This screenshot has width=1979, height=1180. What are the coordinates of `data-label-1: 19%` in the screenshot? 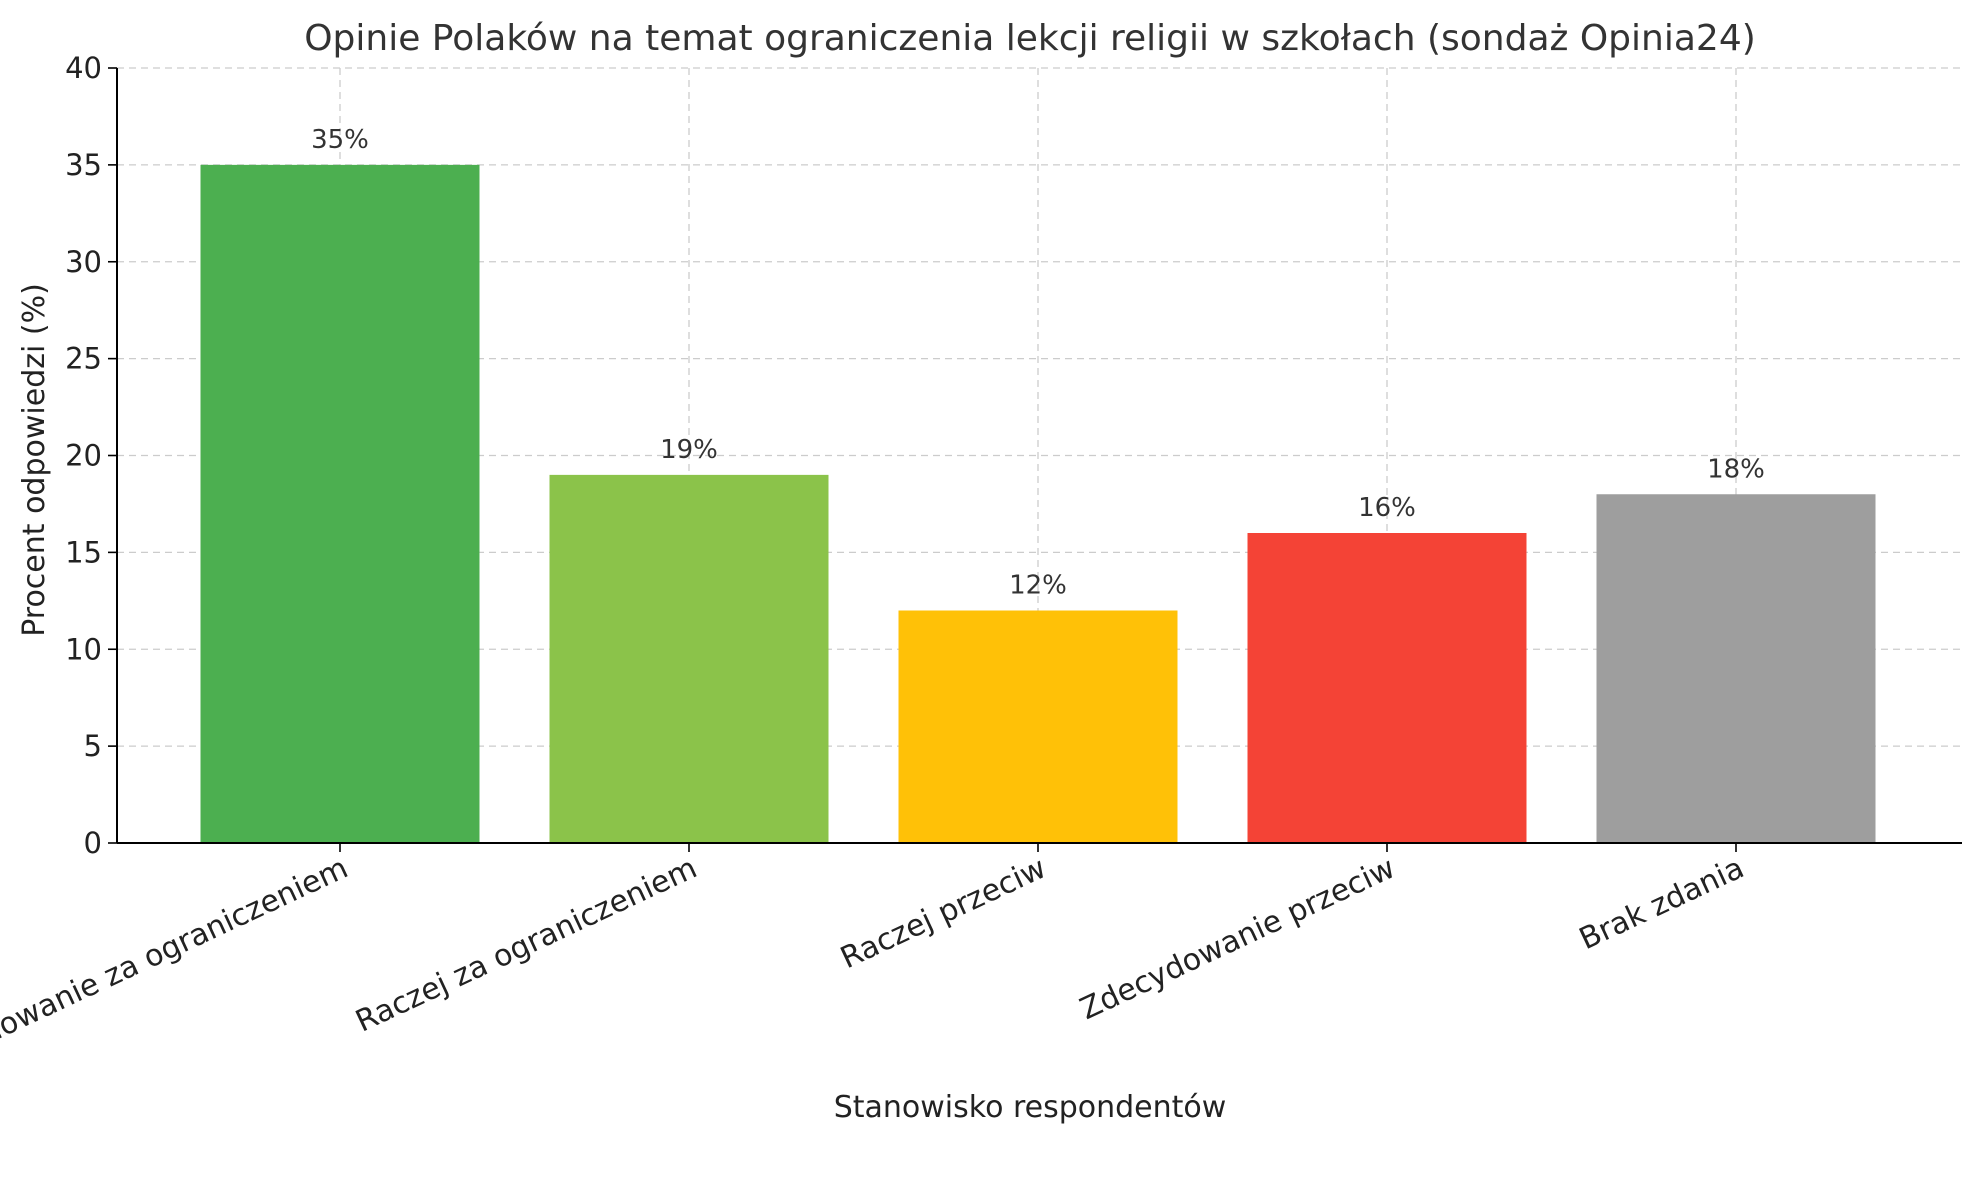 It's located at (689, 450).